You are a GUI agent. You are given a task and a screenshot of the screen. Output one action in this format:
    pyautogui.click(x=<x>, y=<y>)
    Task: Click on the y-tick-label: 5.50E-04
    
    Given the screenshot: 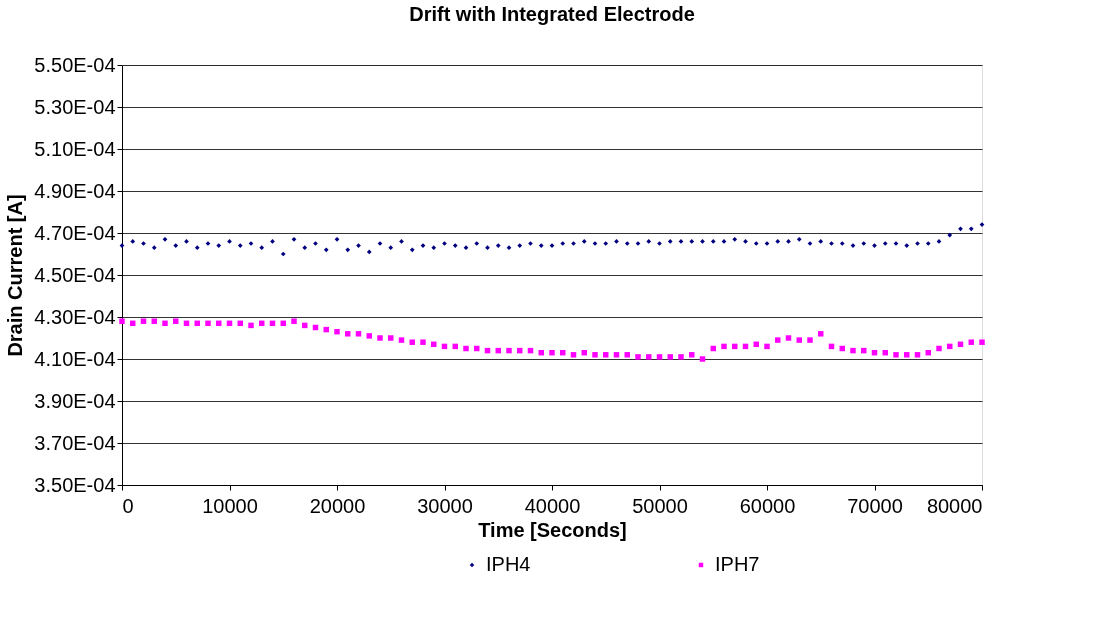 What is the action you would take?
    pyautogui.click(x=75, y=64)
    